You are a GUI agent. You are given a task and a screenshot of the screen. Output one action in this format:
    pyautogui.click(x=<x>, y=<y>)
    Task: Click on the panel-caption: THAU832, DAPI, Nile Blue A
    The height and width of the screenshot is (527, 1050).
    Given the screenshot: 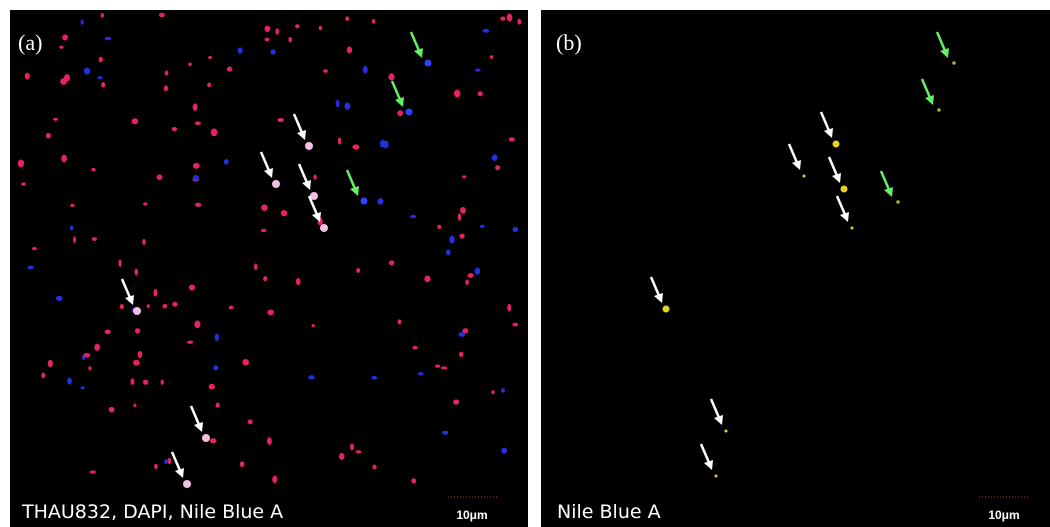 What is the action you would take?
    pyautogui.click(x=152, y=512)
    